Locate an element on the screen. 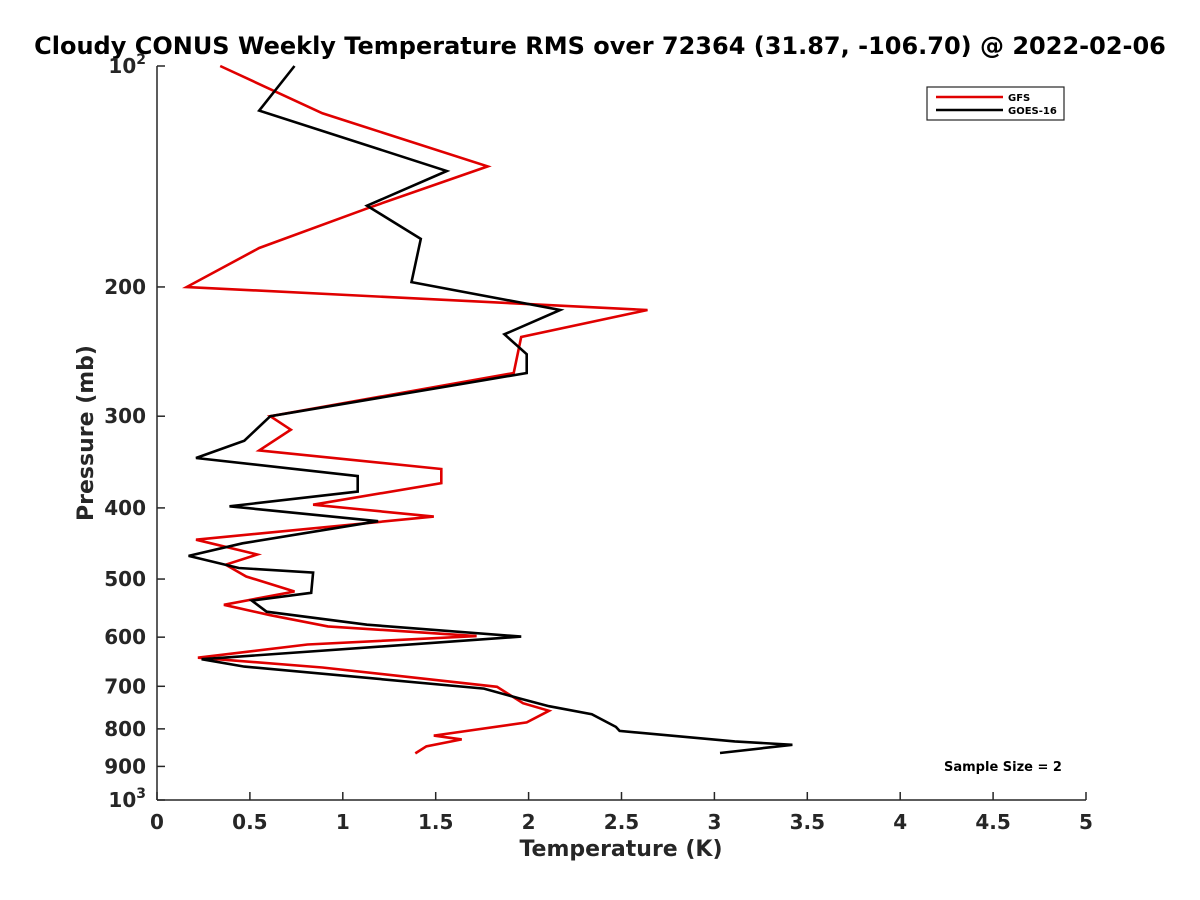  x-tick-label: 4 is located at coordinates (900, 822).